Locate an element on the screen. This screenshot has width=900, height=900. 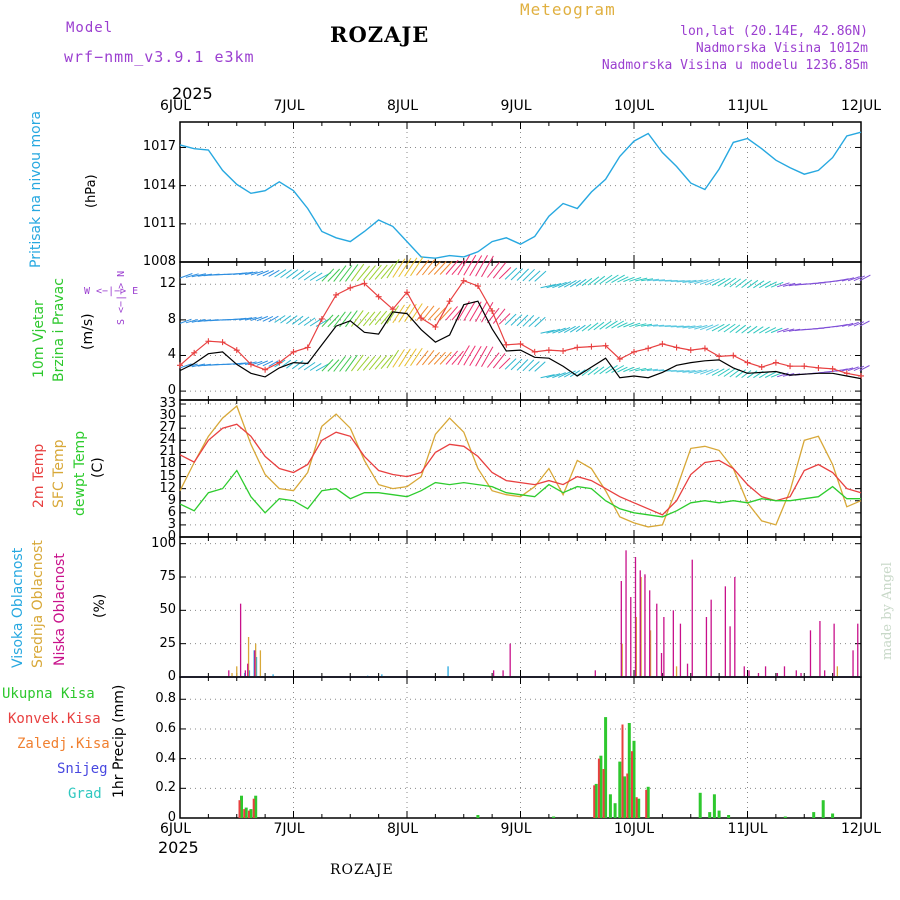
pressure-line is located at coordinates (520, 195).